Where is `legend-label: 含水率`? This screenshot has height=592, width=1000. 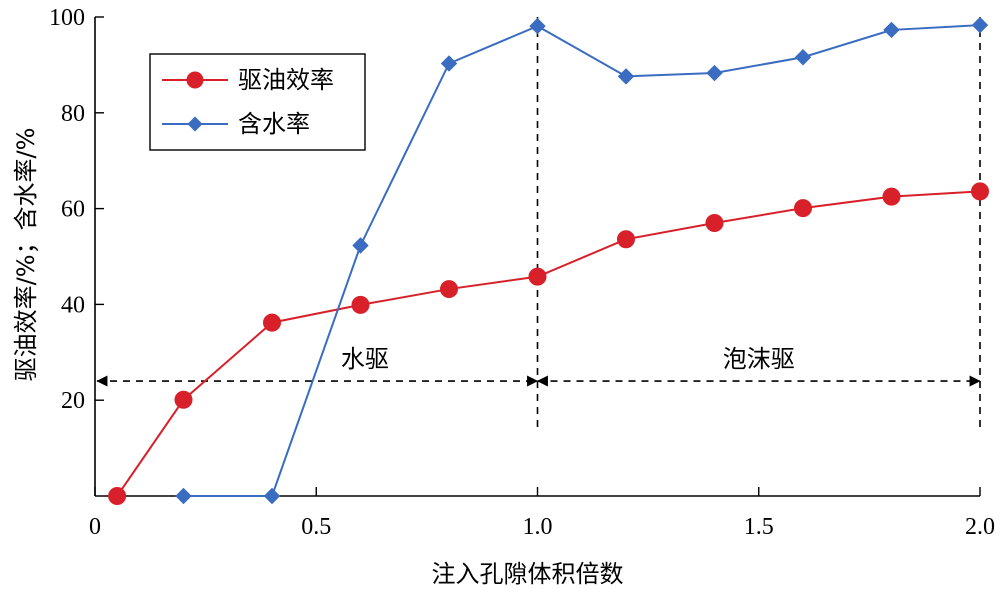
legend-label: 含水率 is located at coordinates (274, 124).